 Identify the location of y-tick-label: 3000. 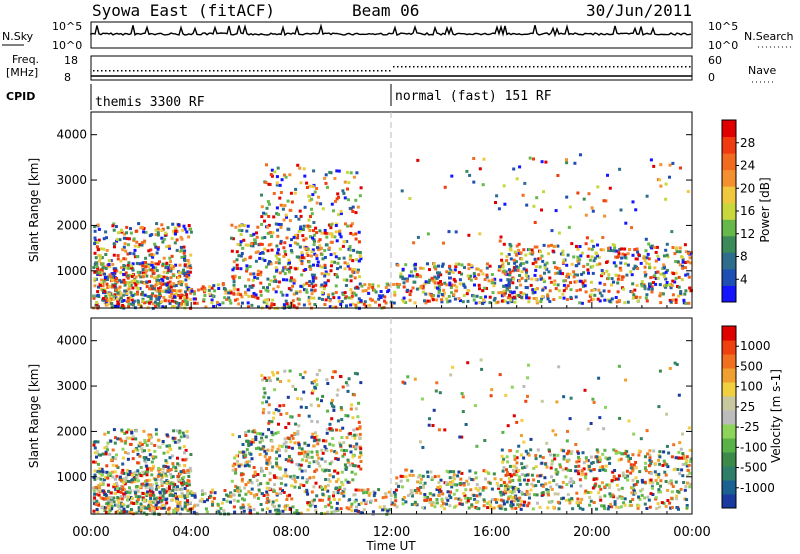
(71, 180).